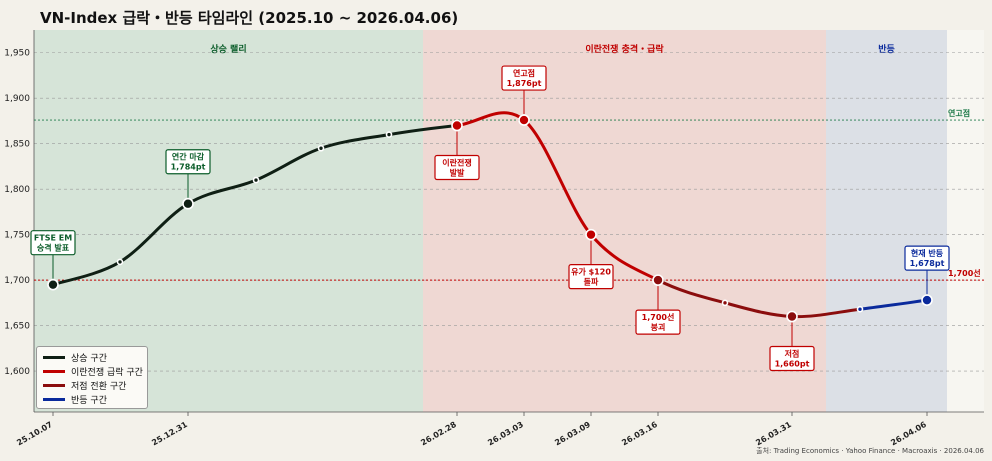  Describe the element at coordinates (17, 145) in the screenshot. I see `y-tick-label: 1,850` at that location.